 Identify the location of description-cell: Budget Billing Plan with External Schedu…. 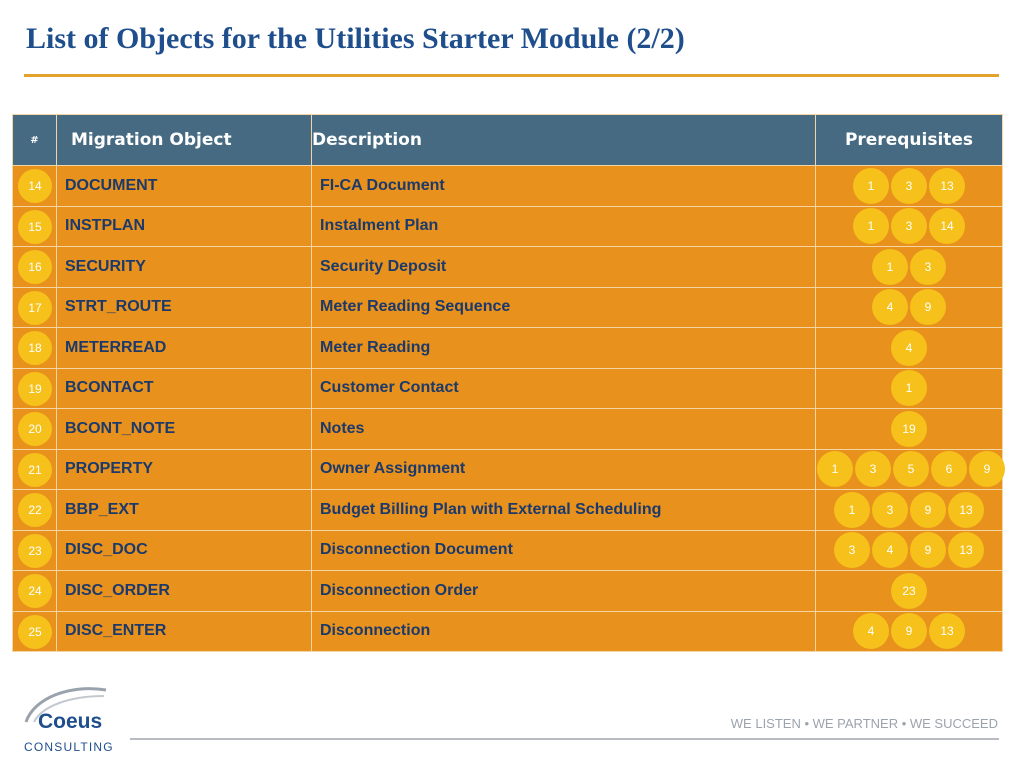
(563, 510).